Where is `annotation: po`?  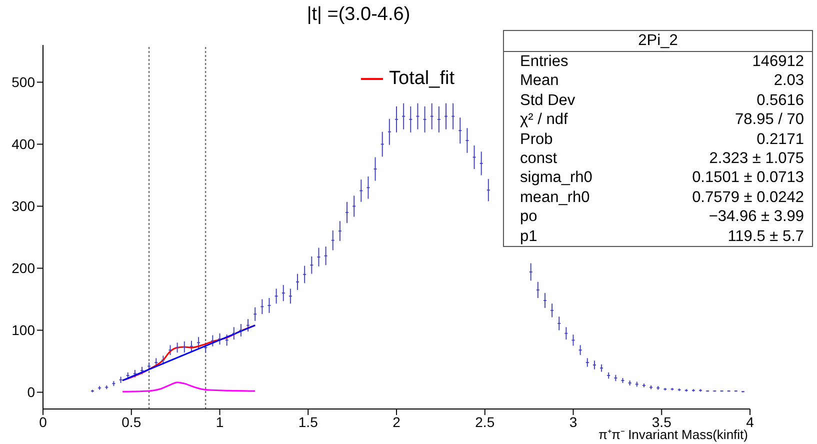 annotation: po is located at coordinates (529, 217).